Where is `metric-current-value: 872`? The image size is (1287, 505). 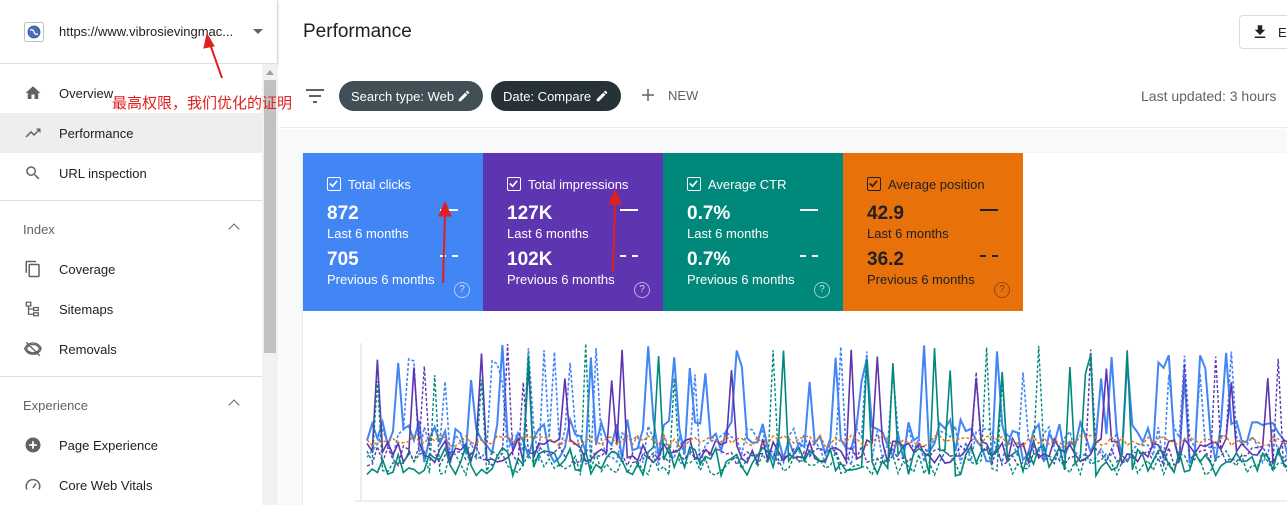 metric-current-value: 872 is located at coordinates (343, 213).